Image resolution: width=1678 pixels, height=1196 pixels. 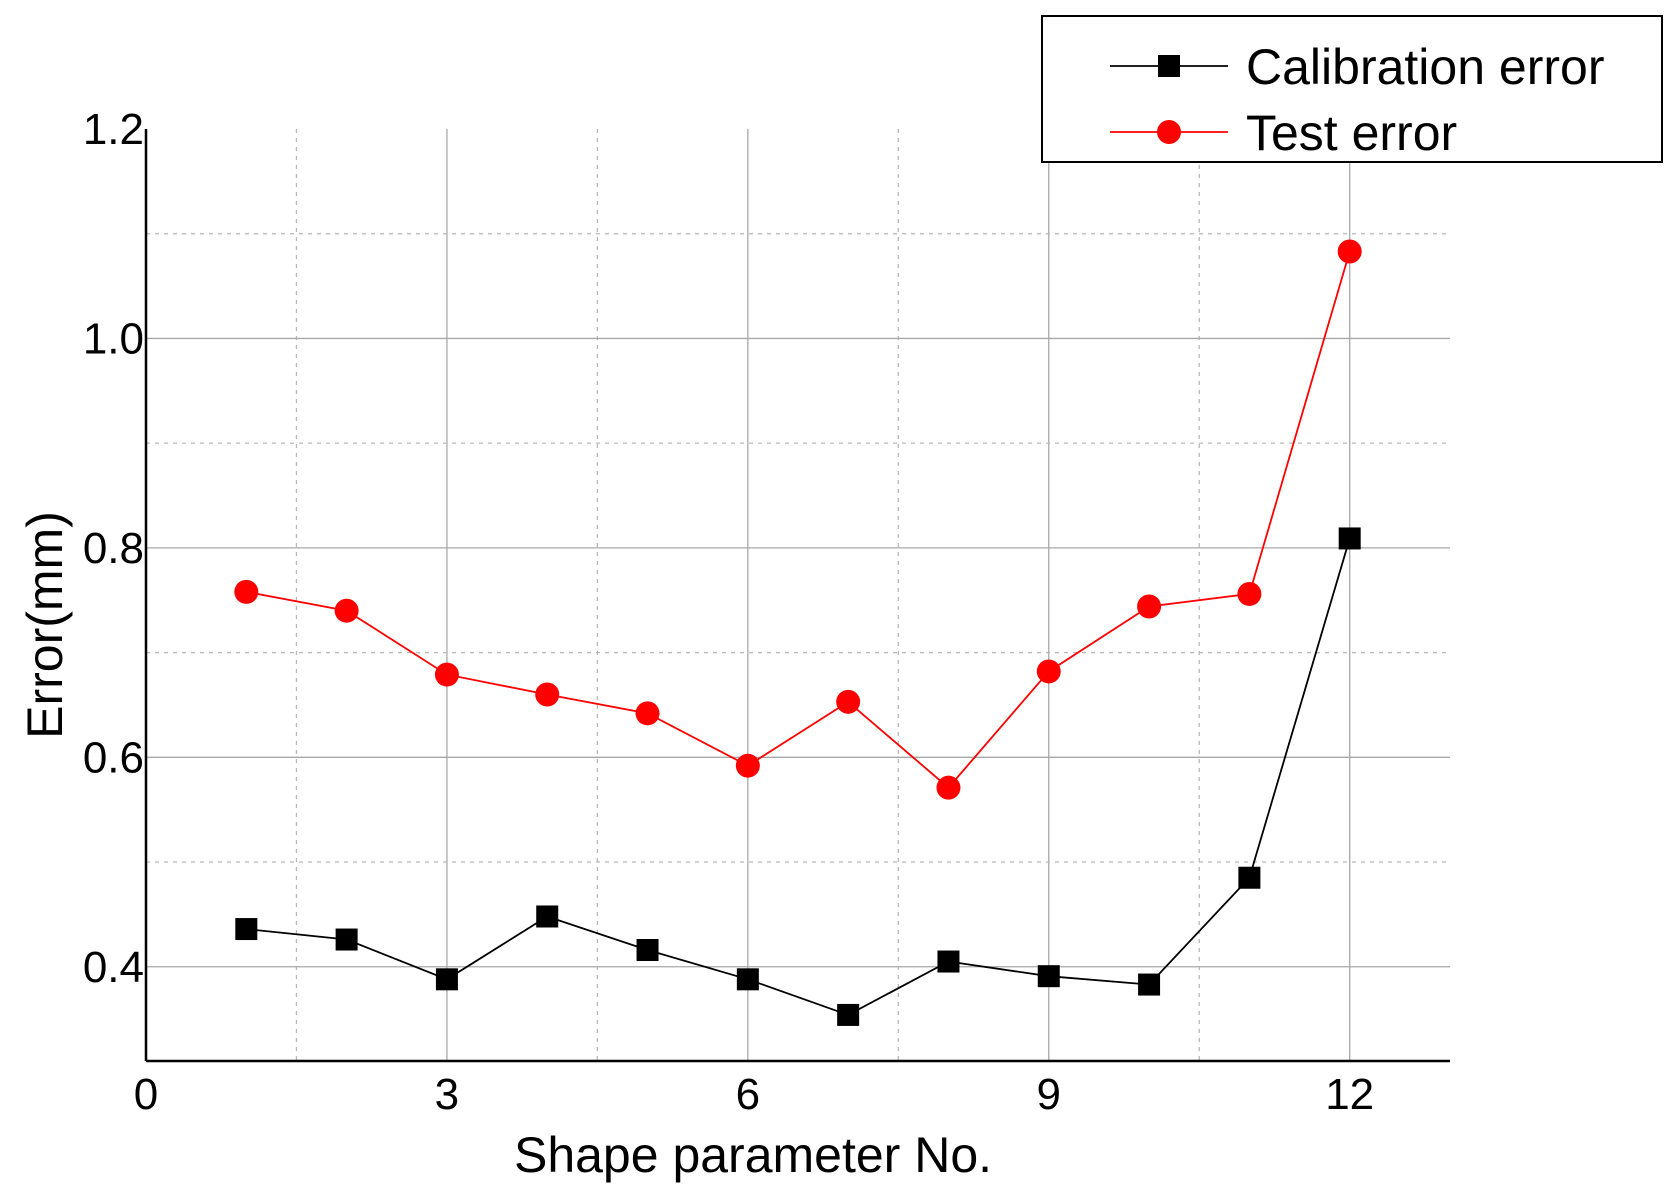 I want to click on y-tick-label: 0.4, so click(x=113, y=967).